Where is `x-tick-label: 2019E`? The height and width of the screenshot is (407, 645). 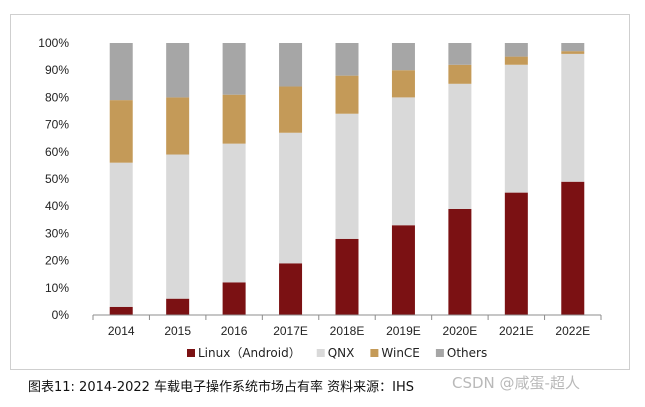 x-tick-label: 2019E is located at coordinates (403, 331).